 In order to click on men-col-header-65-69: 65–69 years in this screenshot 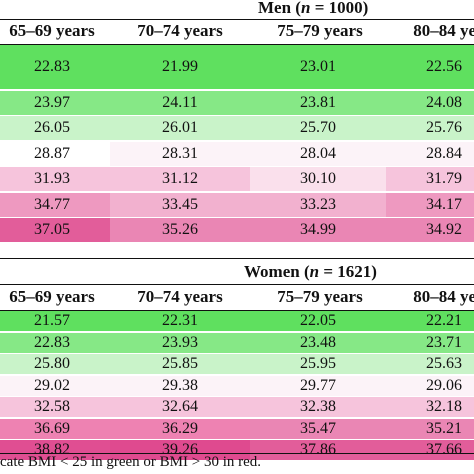, I will do `click(52, 30)`.